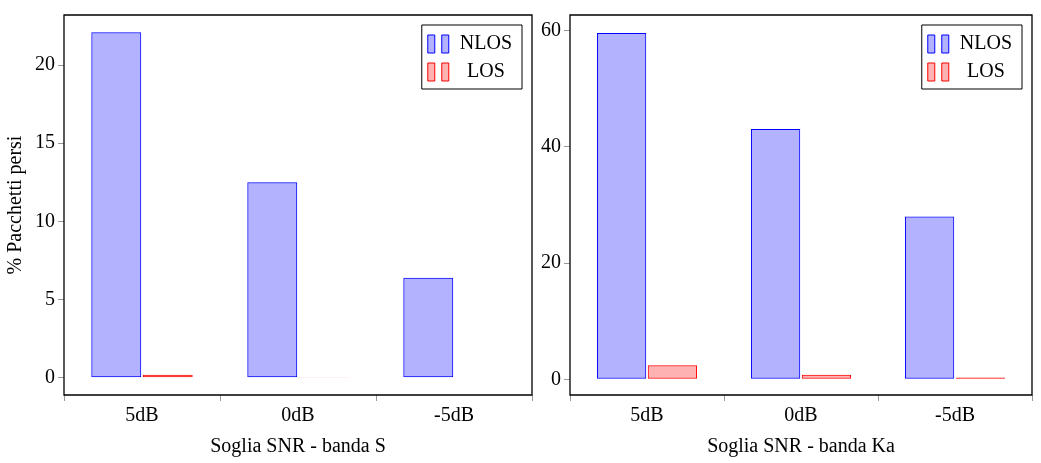 The image size is (1041, 463). What do you see at coordinates (15, 205) in the screenshot?
I see `y-axis-title: % Pacchetti persi` at bounding box center [15, 205].